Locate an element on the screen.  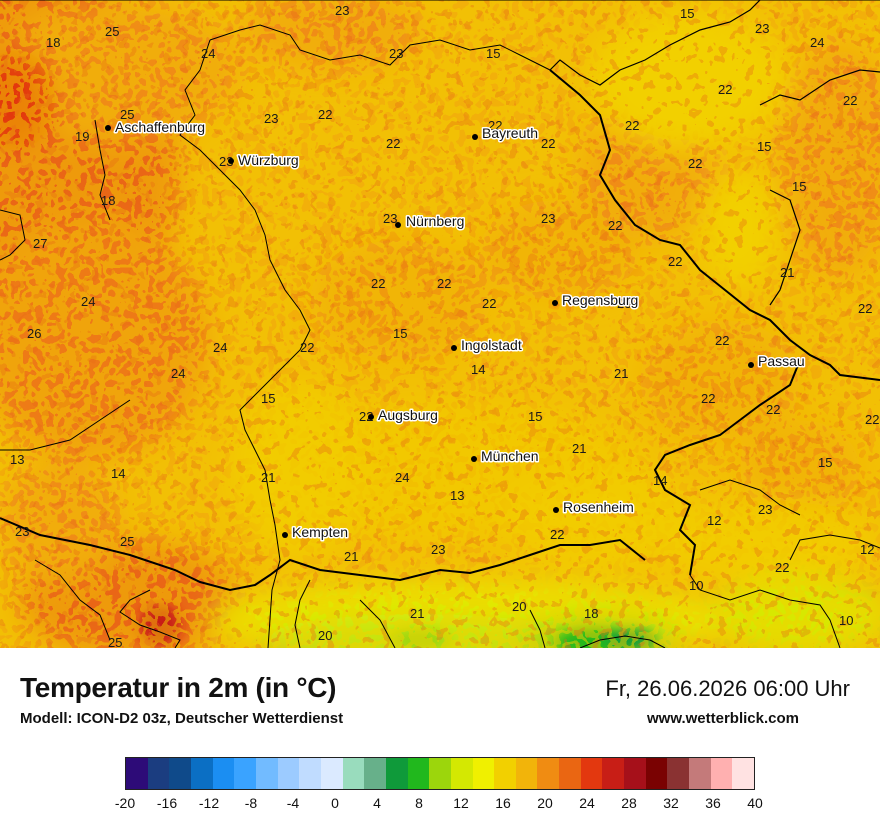
city-muenchen: München is located at coordinates (505, 456).